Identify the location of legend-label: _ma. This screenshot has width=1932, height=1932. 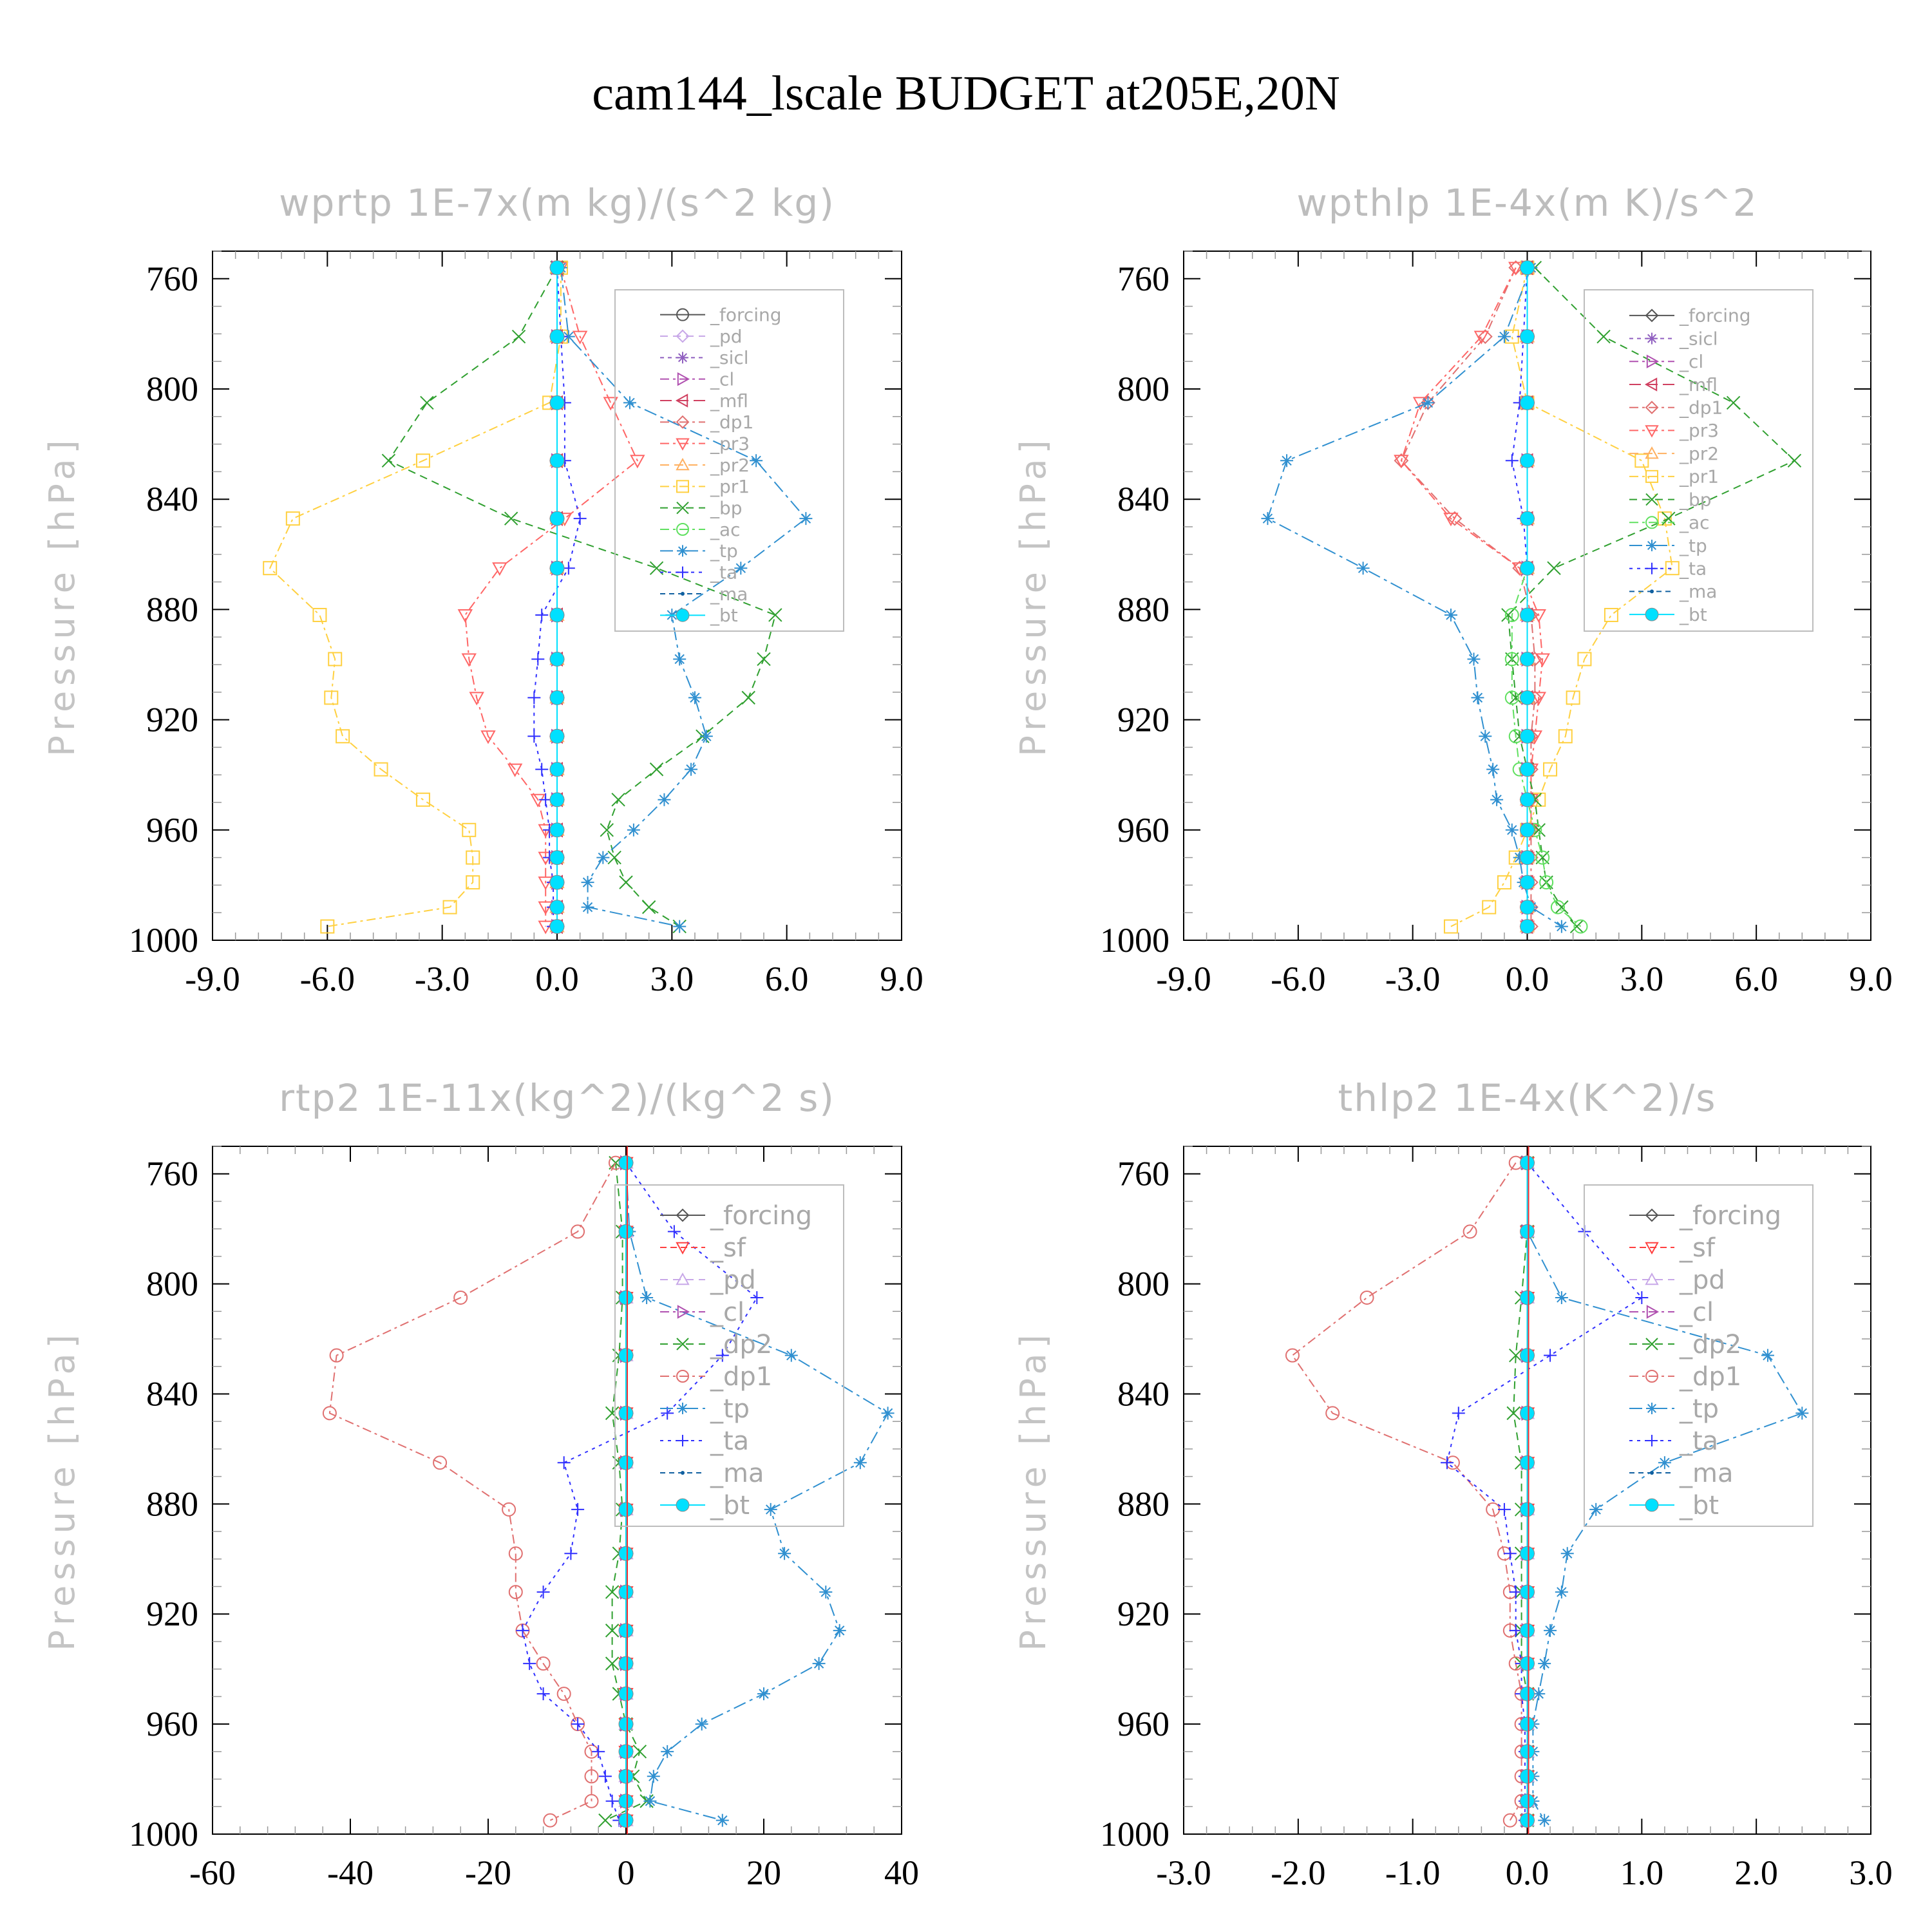
(737, 1473).